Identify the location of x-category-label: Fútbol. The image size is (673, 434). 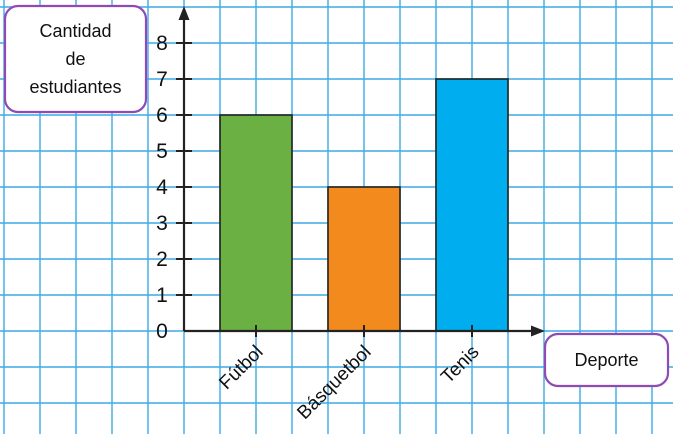
(241, 368).